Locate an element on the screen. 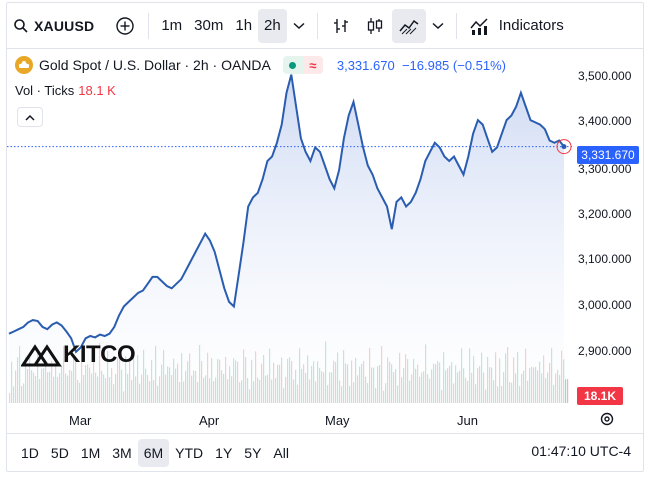 The image size is (650, 477). chart-type-dropdown is located at coordinates (438, 26).